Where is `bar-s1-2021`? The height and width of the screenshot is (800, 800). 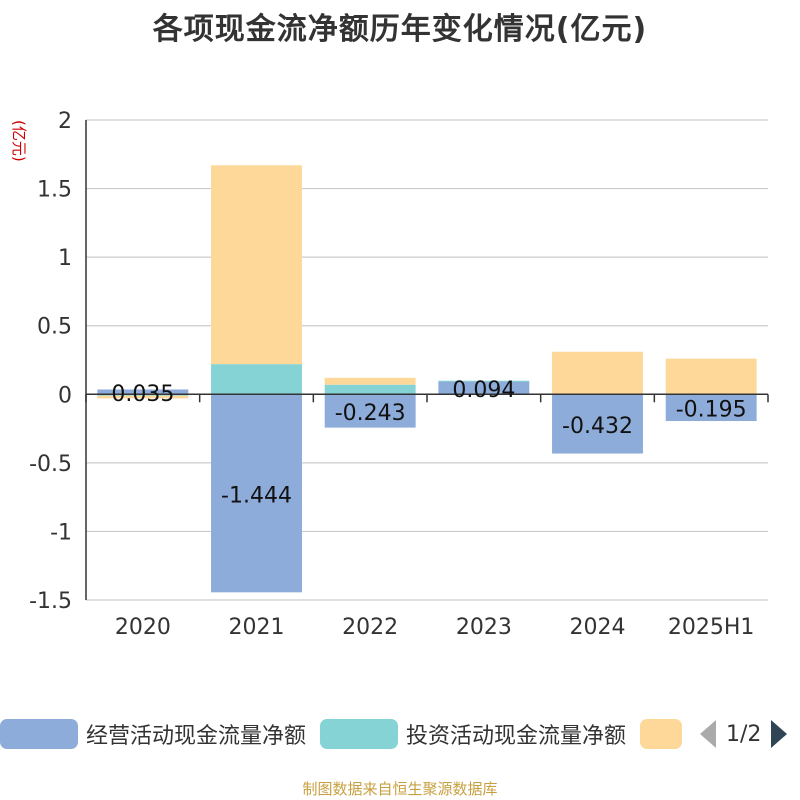
bar-s1-2021 is located at coordinates (256, 379).